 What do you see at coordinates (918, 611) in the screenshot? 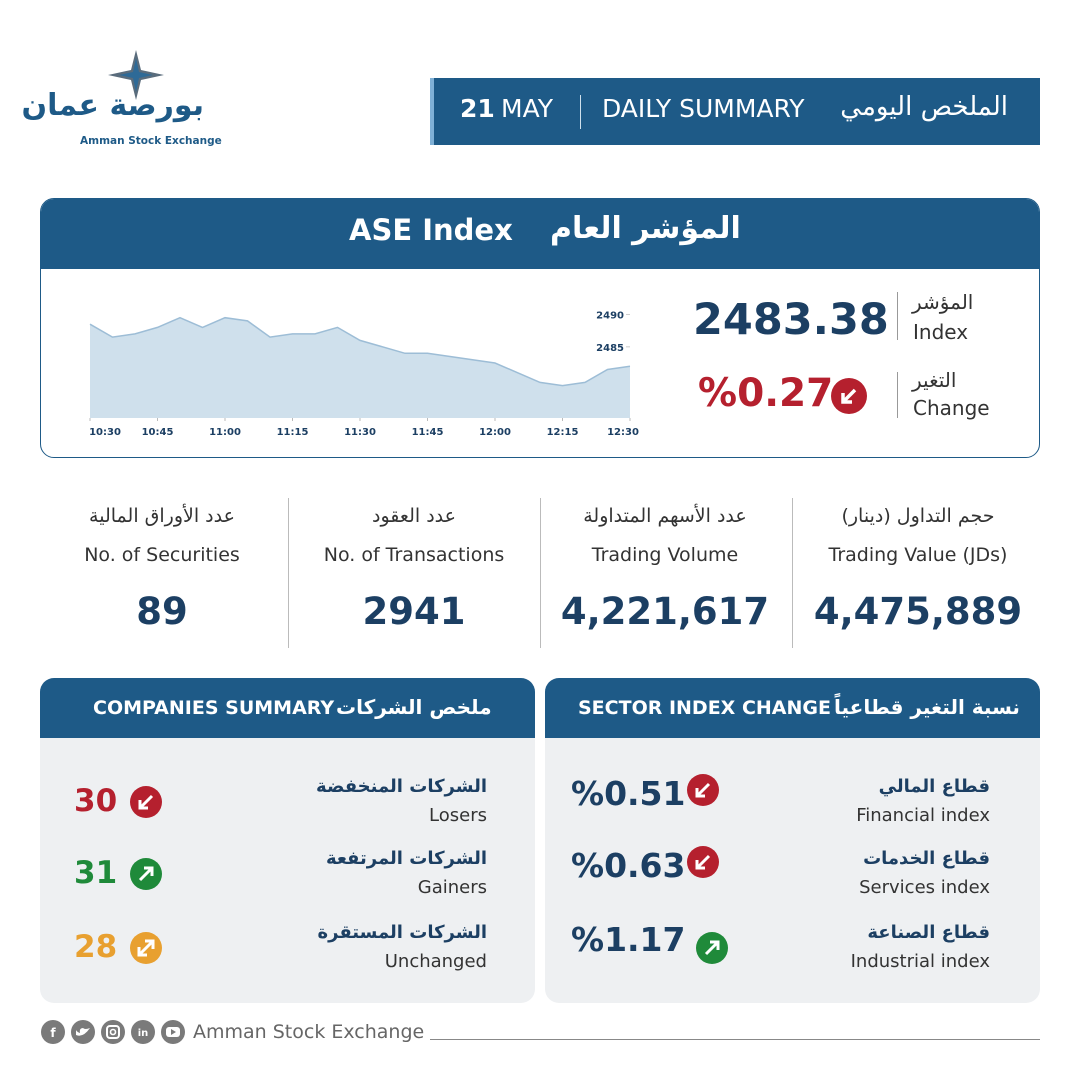
I see `stat-value: 4,475,889` at bounding box center [918, 611].